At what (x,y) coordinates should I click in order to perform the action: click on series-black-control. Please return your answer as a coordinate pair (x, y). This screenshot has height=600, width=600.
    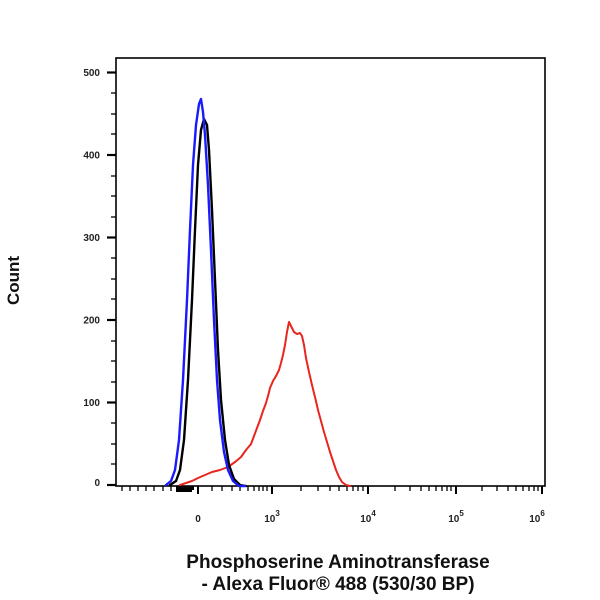
    Looking at the image, I should click on (208, 302).